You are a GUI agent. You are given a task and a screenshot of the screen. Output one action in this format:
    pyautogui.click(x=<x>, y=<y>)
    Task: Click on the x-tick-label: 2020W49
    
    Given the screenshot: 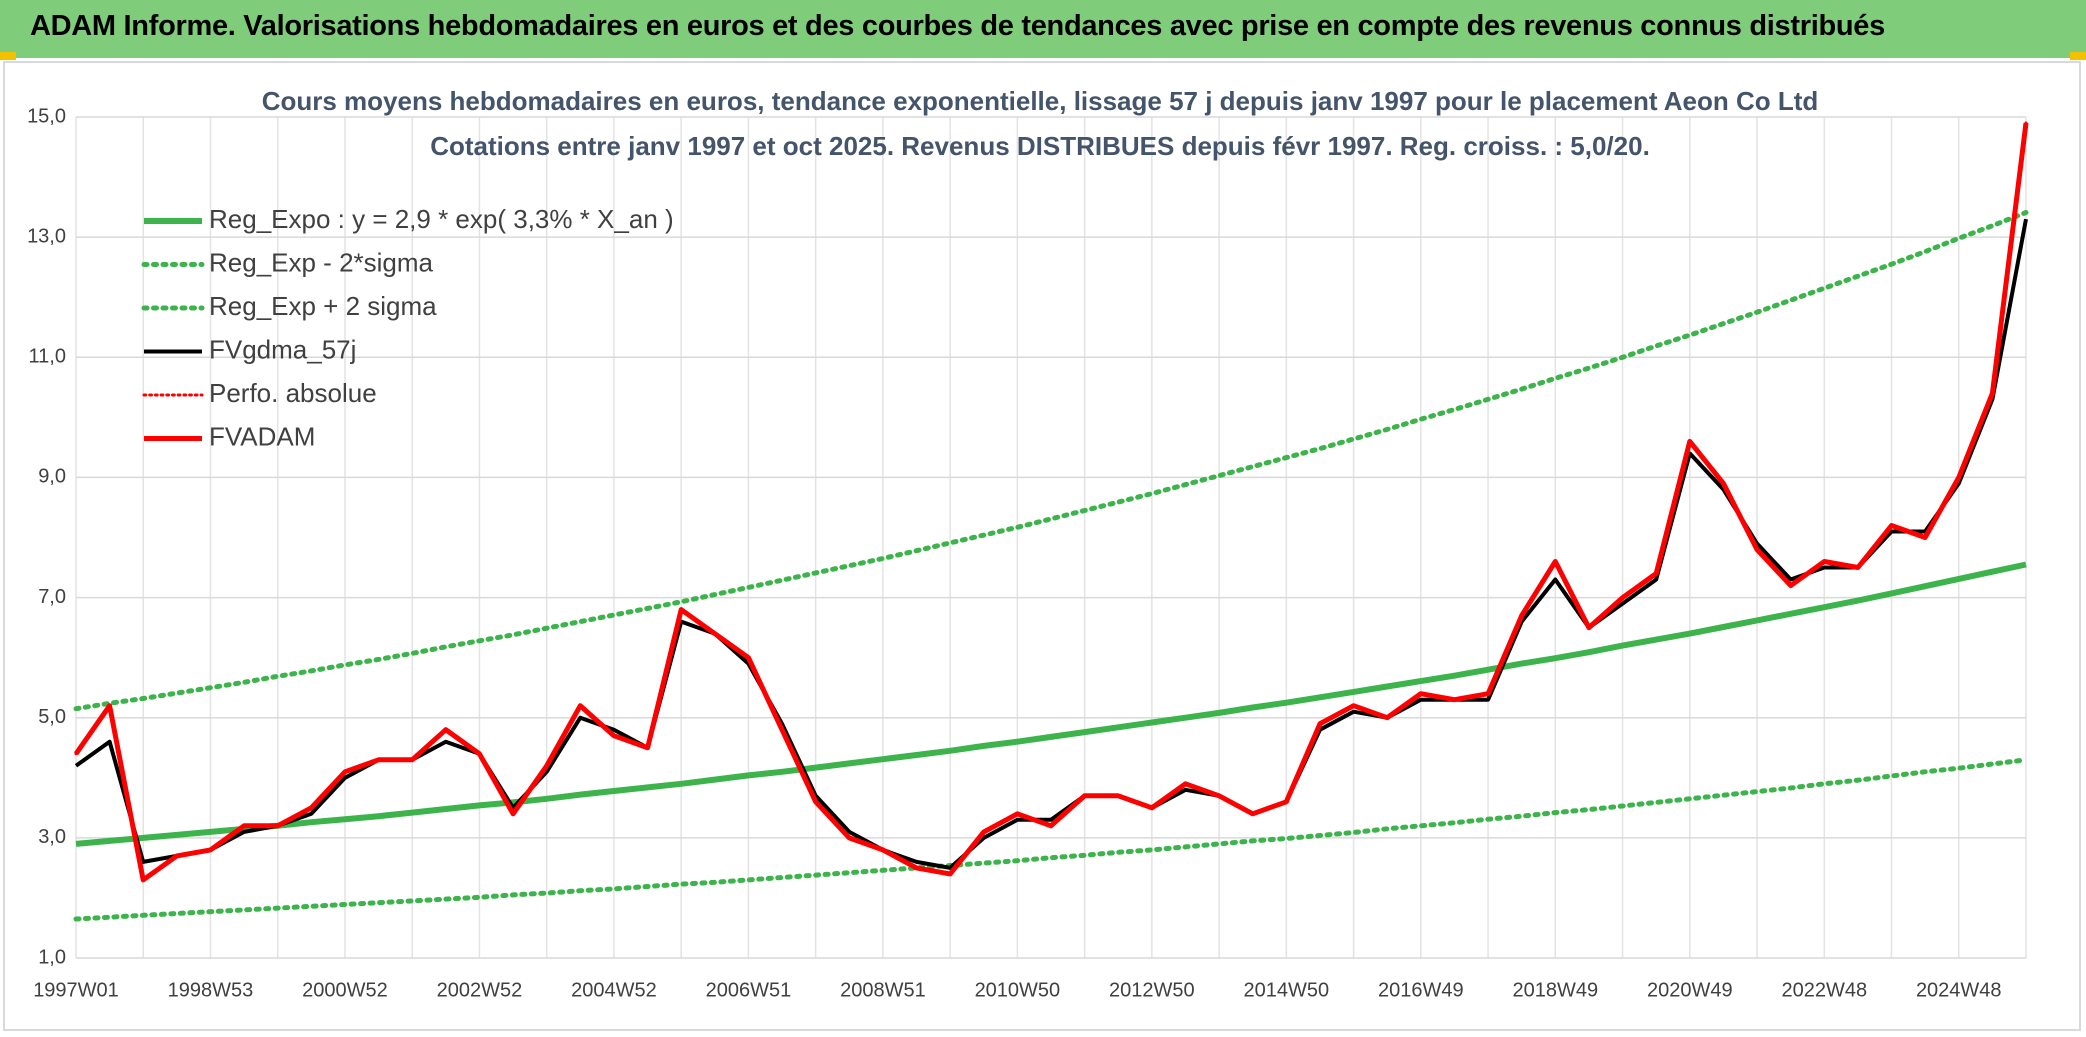 What is the action you would take?
    pyautogui.click(x=1690, y=990)
    